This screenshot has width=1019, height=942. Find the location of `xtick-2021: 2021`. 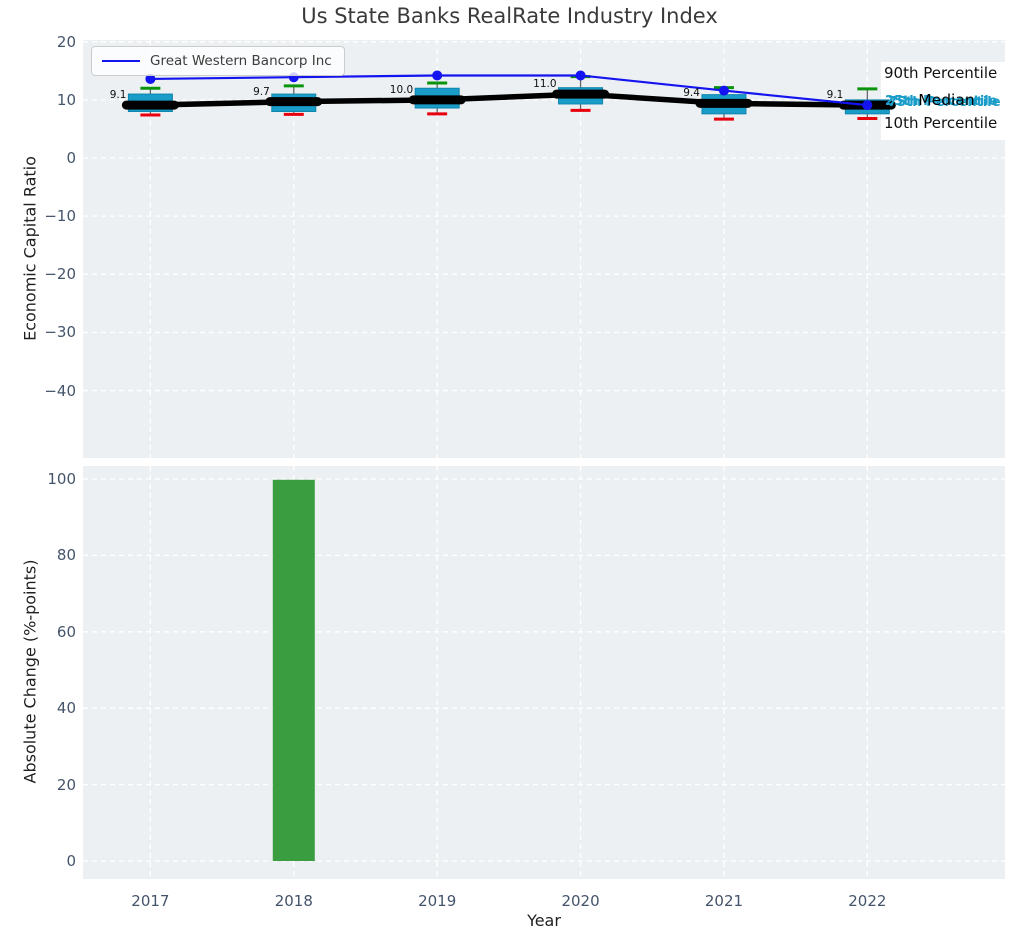

xtick-2021: 2021 is located at coordinates (724, 901).